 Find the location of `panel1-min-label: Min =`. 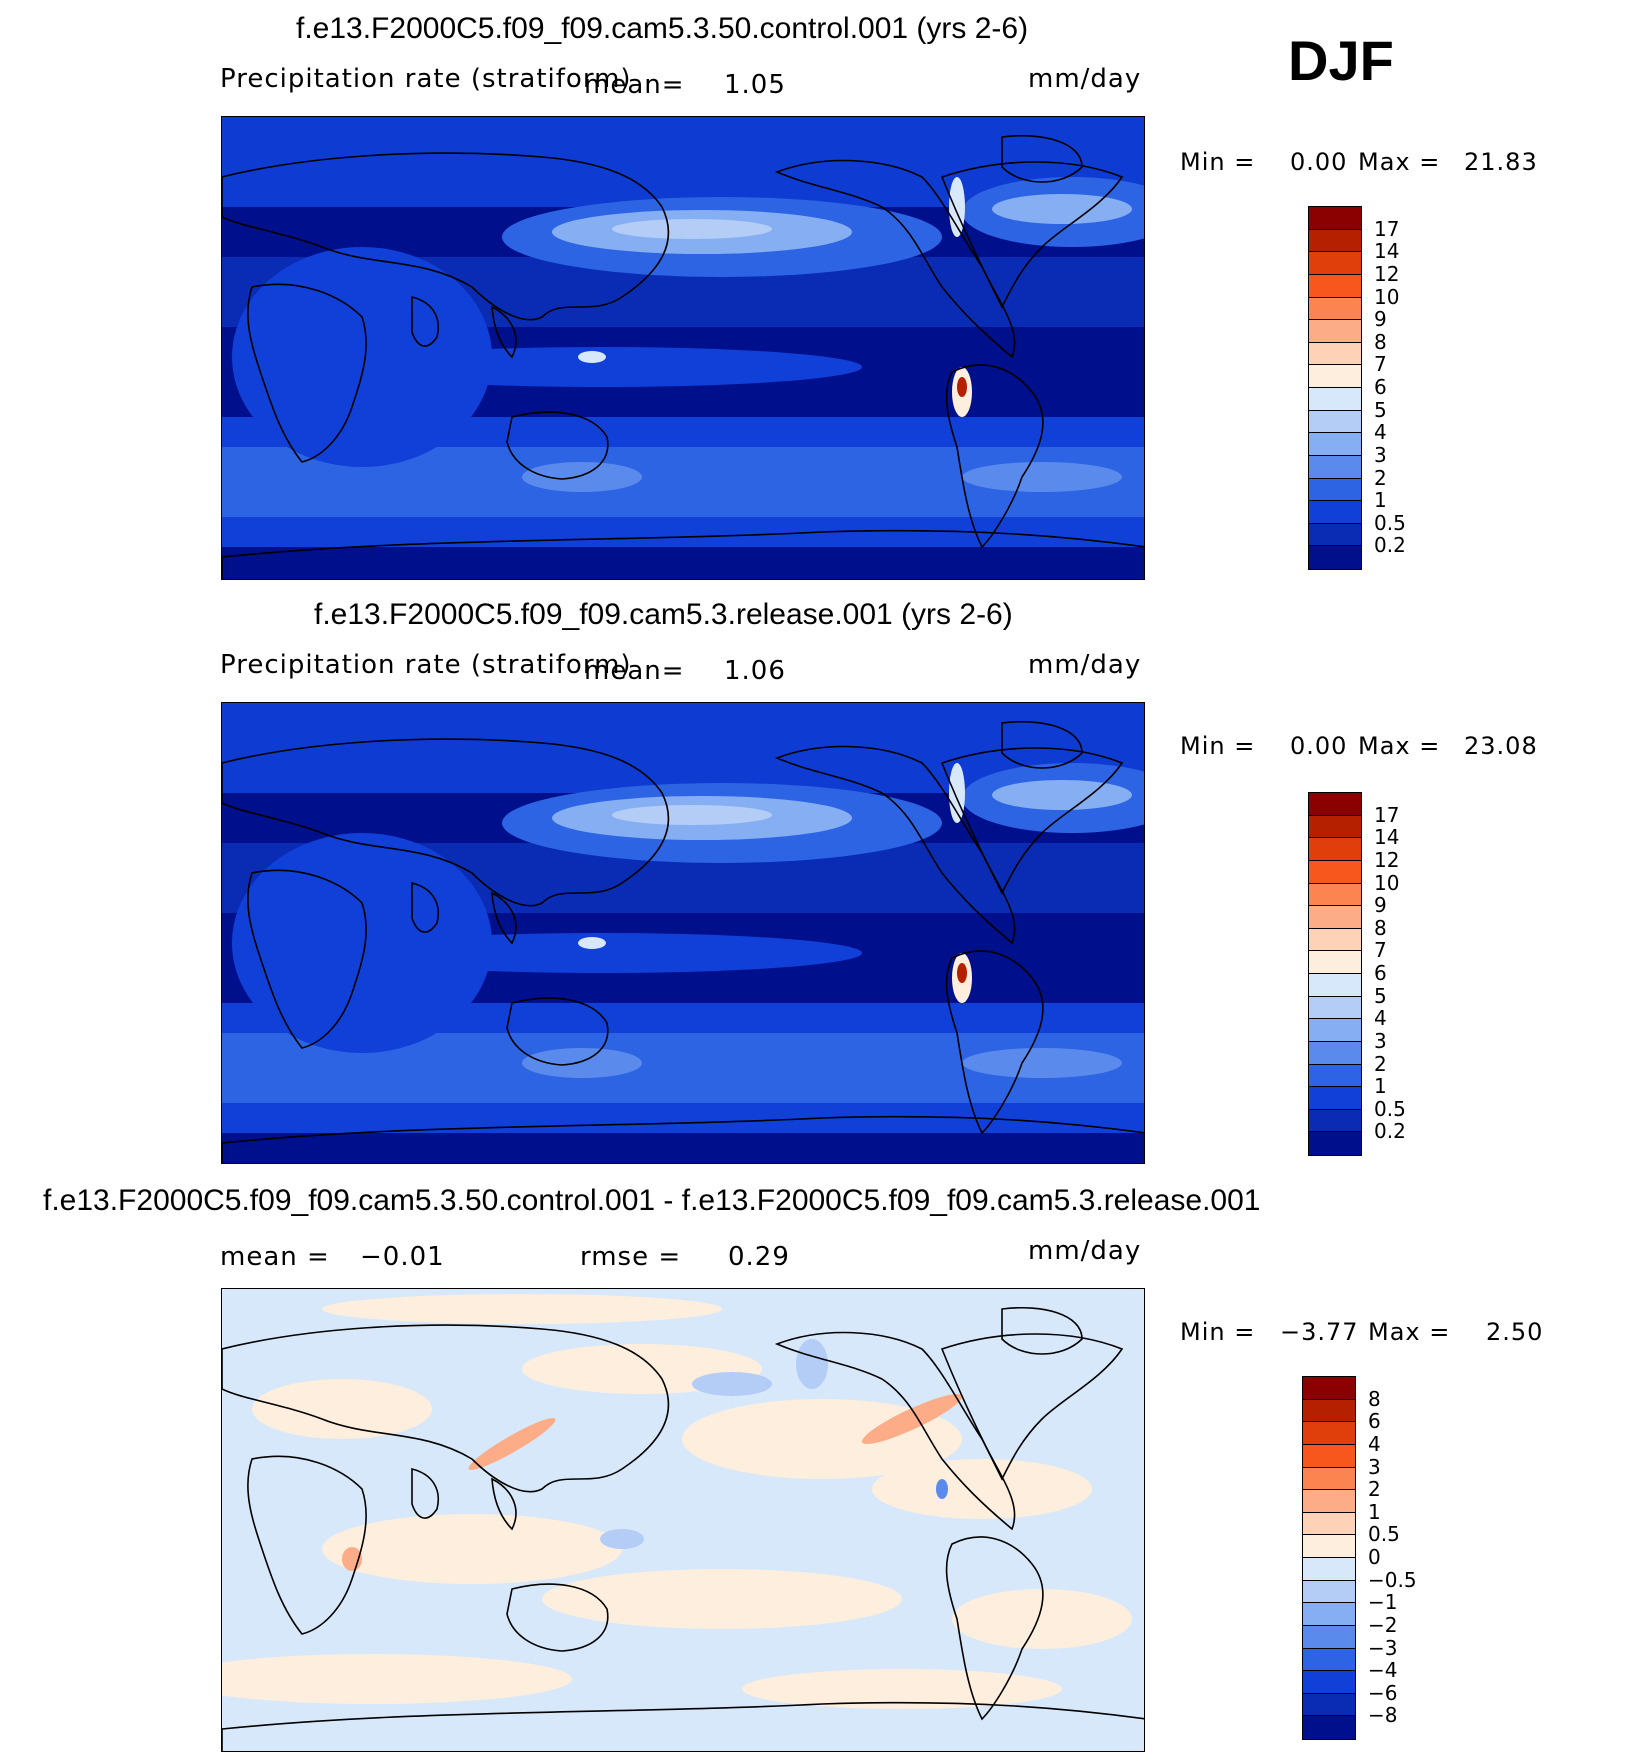

panel1-min-label: Min = is located at coordinates (1218, 162).